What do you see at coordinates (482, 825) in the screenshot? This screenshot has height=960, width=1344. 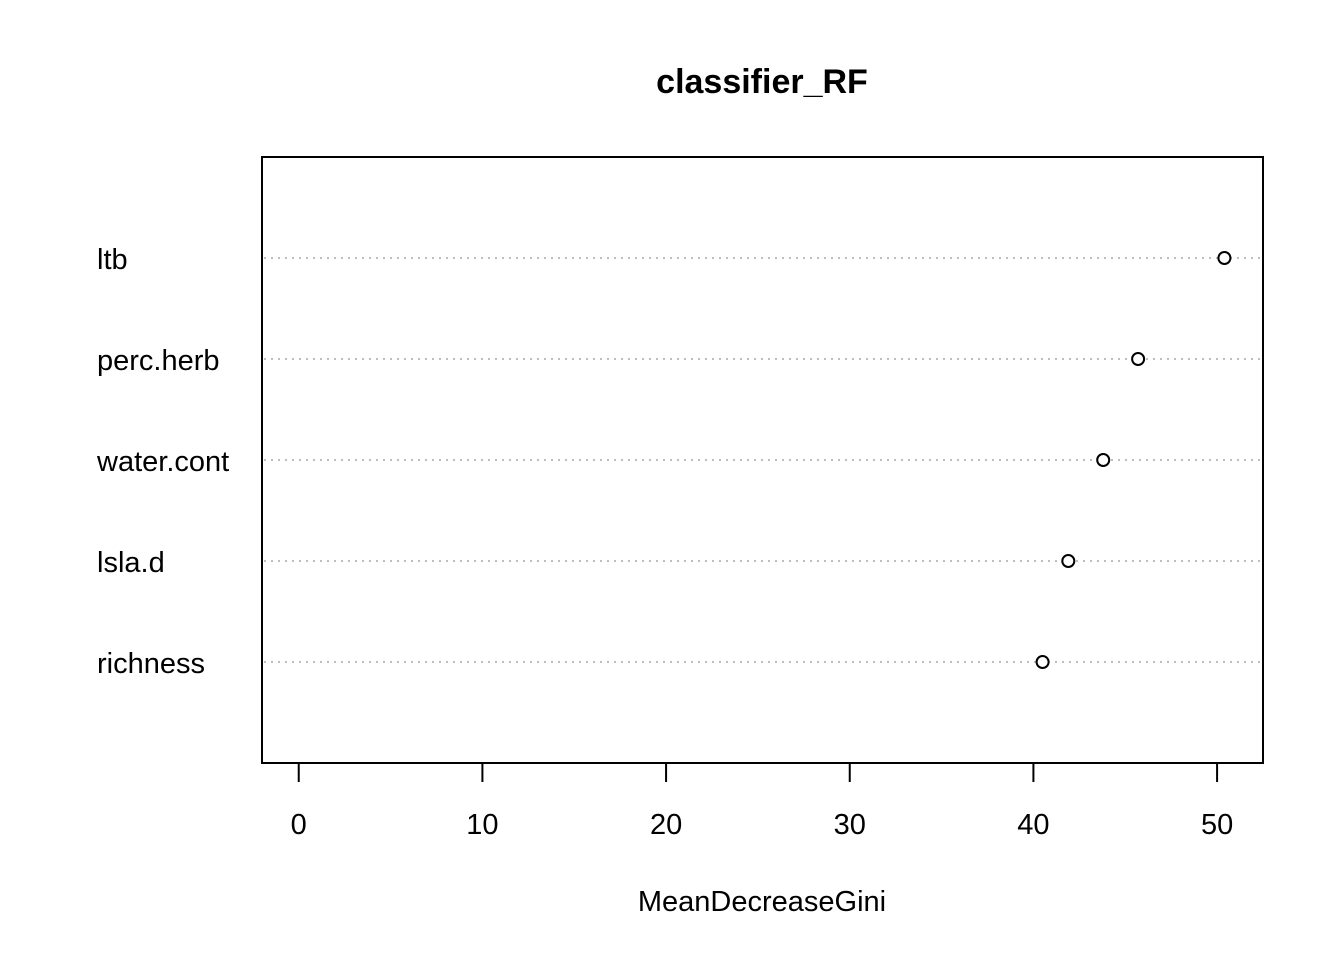 I see `x-tick-label-10: 10` at bounding box center [482, 825].